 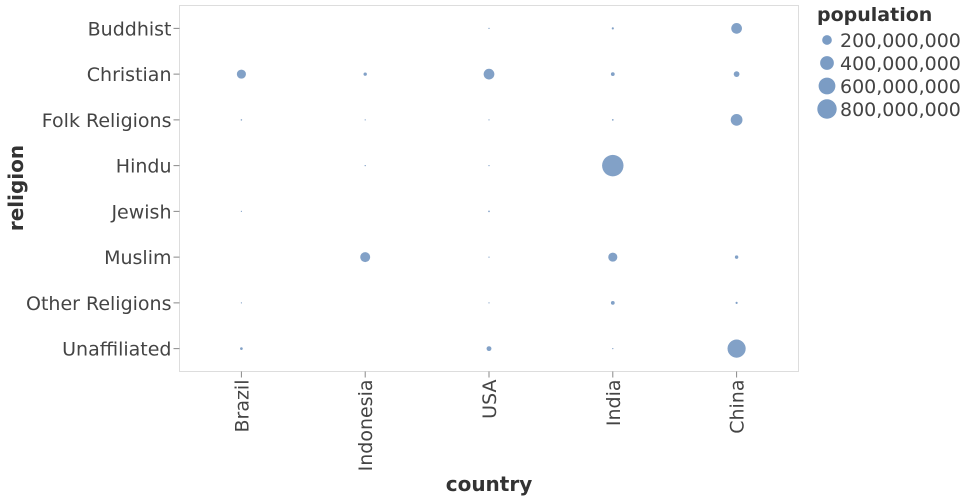 What do you see at coordinates (489, 28) in the screenshot?
I see `point-usa-buddhist` at bounding box center [489, 28].